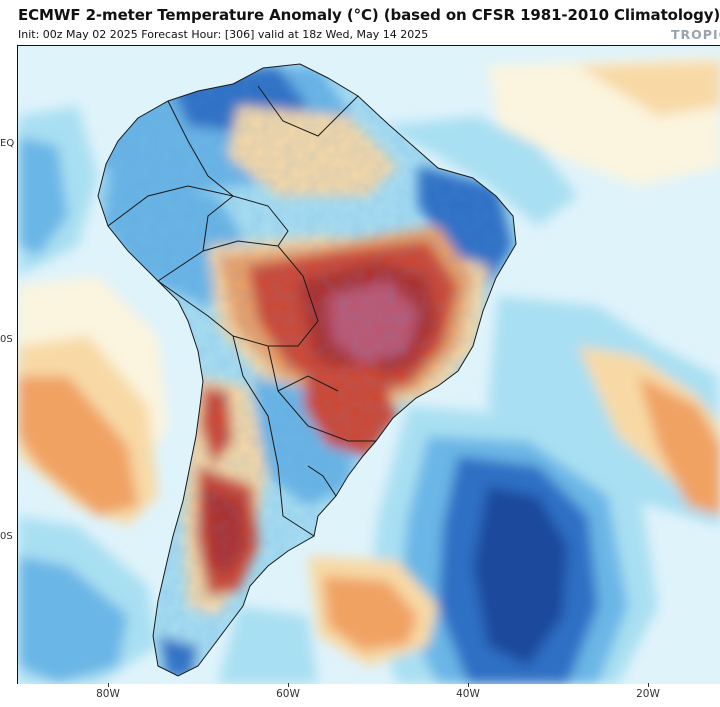  Describe the element at coordinates (6, 536) in the screenshot. I see `lat-label-40s: 0S` at that location.